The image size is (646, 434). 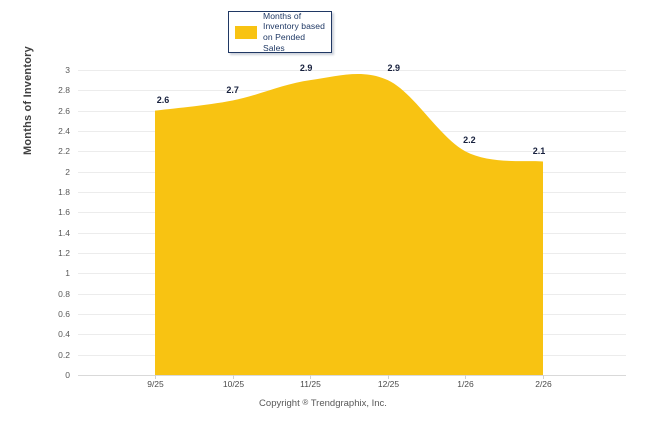 What do you see at coordinates (28, 100) in the screenshot?
I see `y-axis-title: Months of Inventory` at bounding box center [28, 100].